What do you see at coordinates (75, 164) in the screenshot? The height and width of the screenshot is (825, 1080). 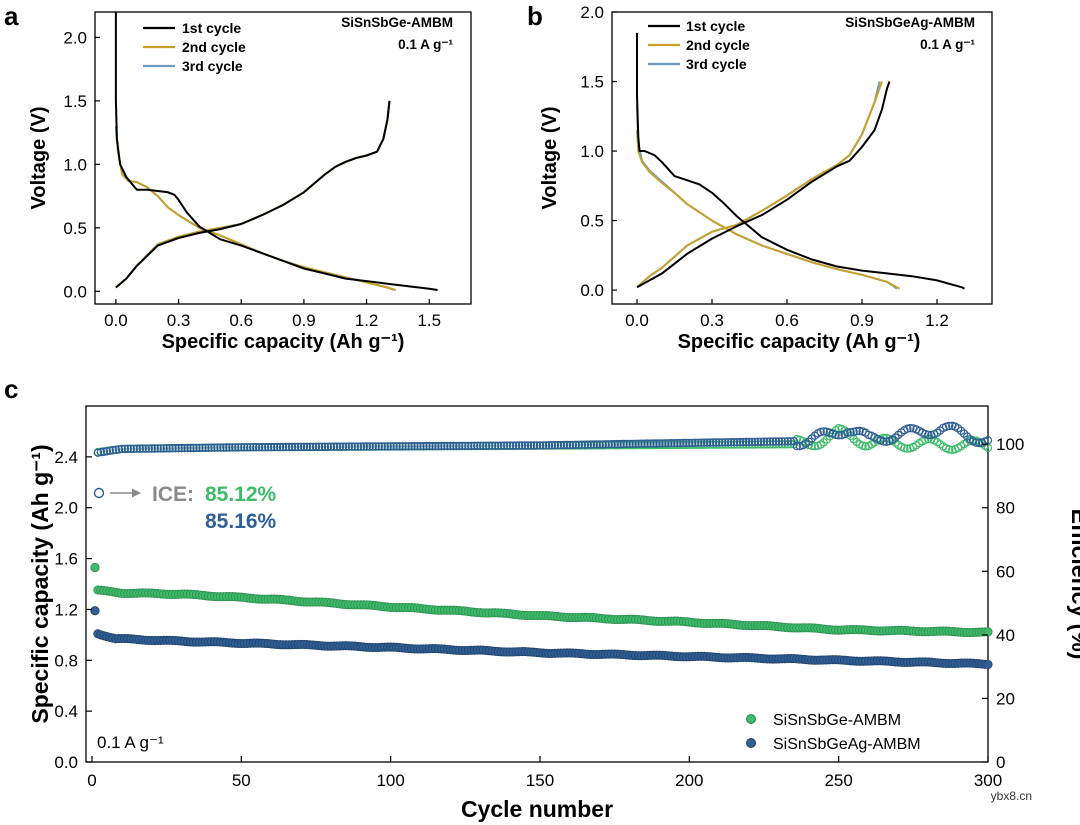 I see `panel-a-ytick-label: 1.0` at bounding box center [75, 164].